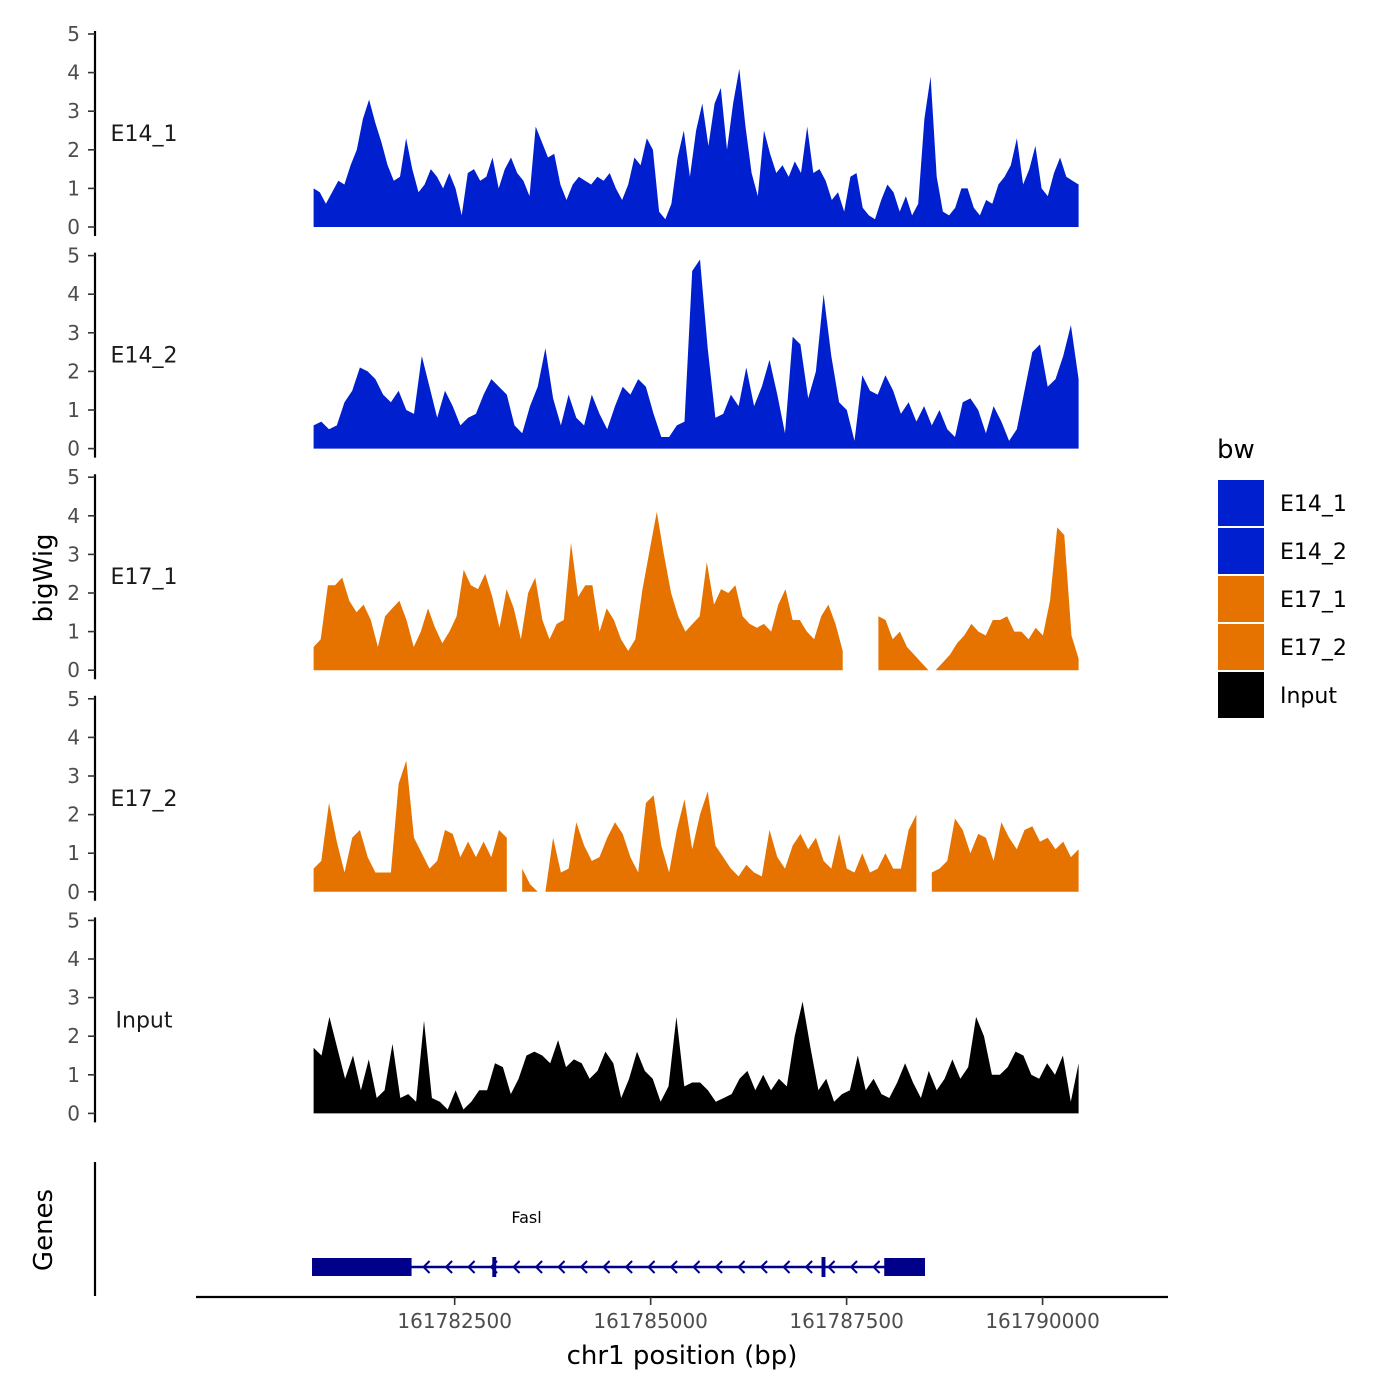 This screenshot has height=1400, width=1400. I want to click on x-axis-title: chr1 position (bp), so click(682, 1356).